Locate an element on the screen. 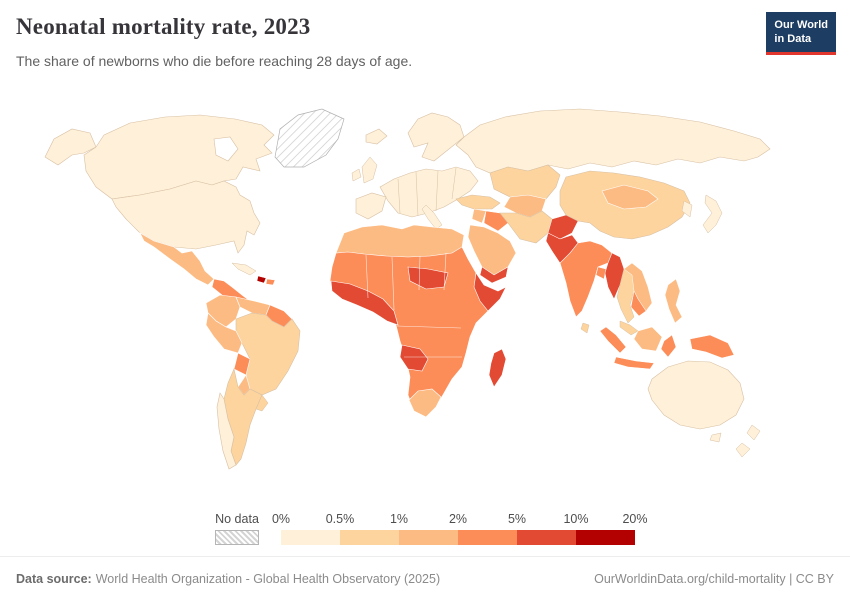  europe-internal-borders is located at coordinates (427, 192).